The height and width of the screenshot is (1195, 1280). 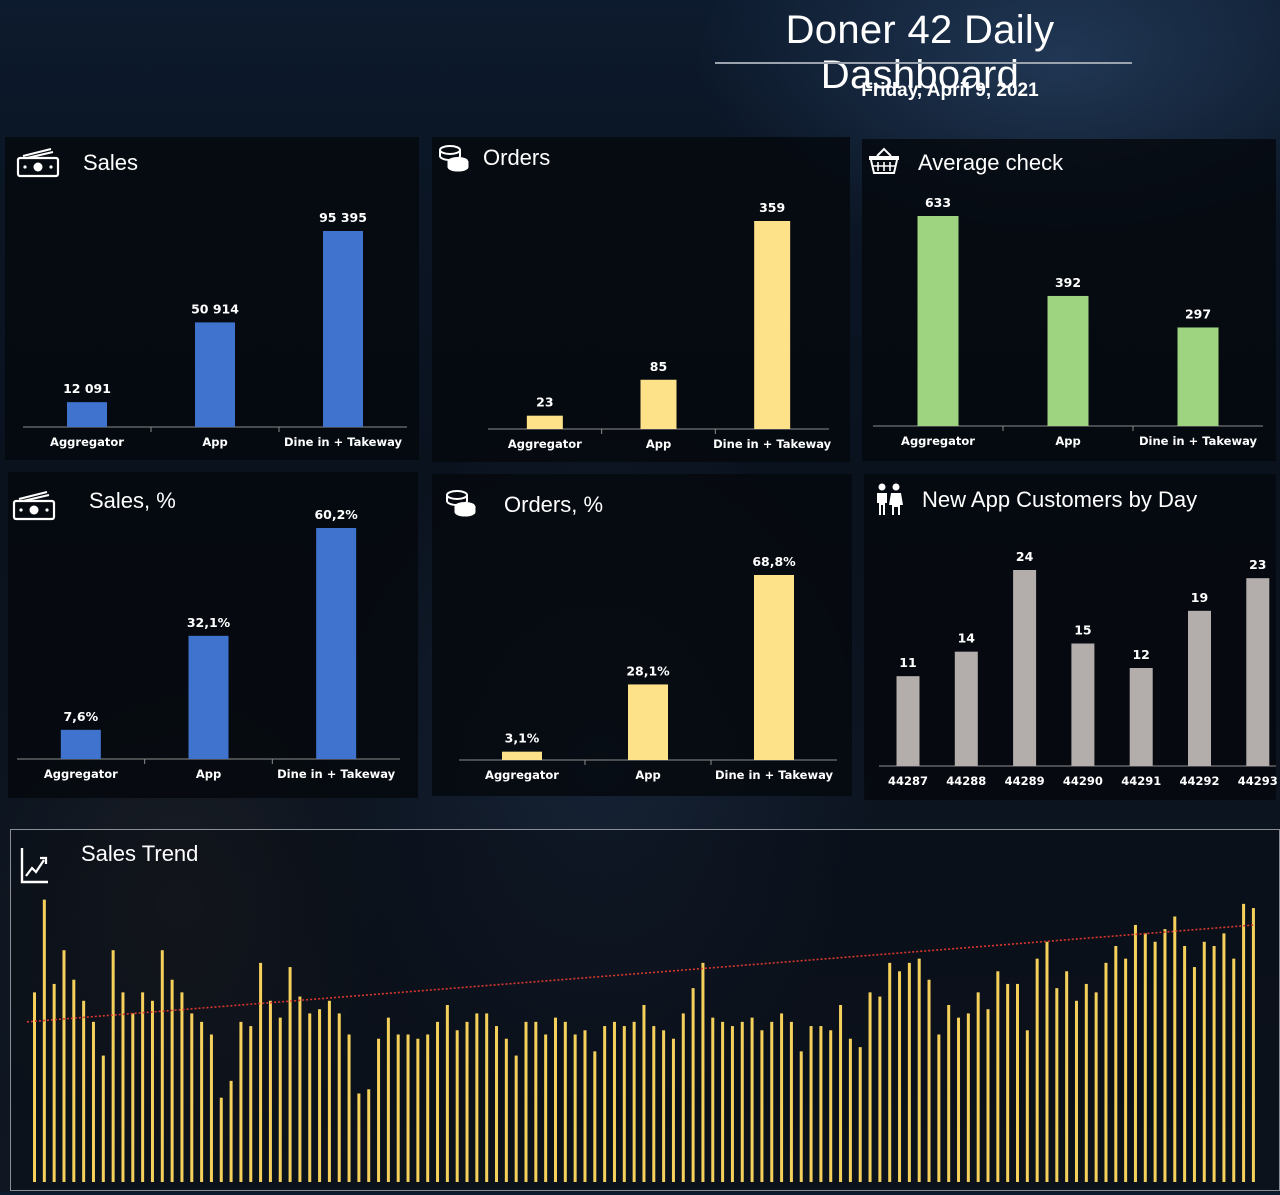 What do you see at coordinates (1025, 781) in the screenshot?
I see `x-tick-label: 44289` at bounding box center [1025, 781].